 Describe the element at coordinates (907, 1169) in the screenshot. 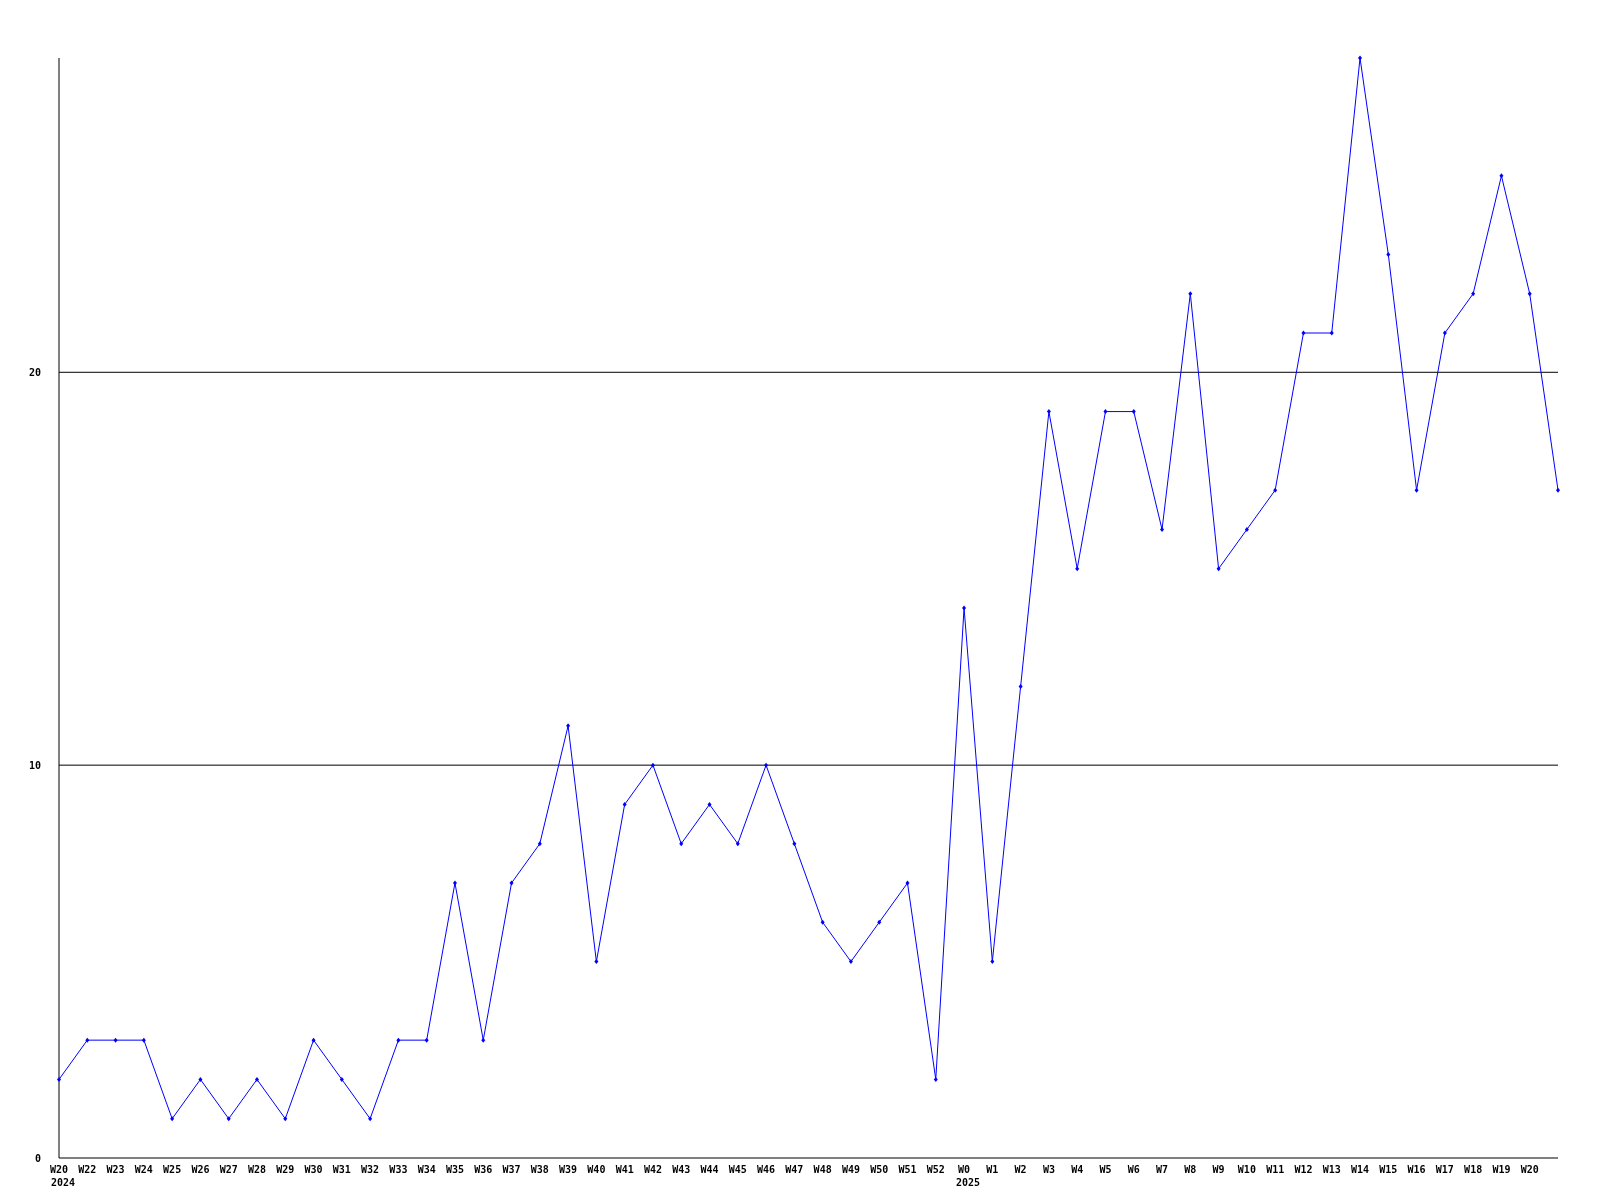

I see `x-tick-label: W51` at that location.